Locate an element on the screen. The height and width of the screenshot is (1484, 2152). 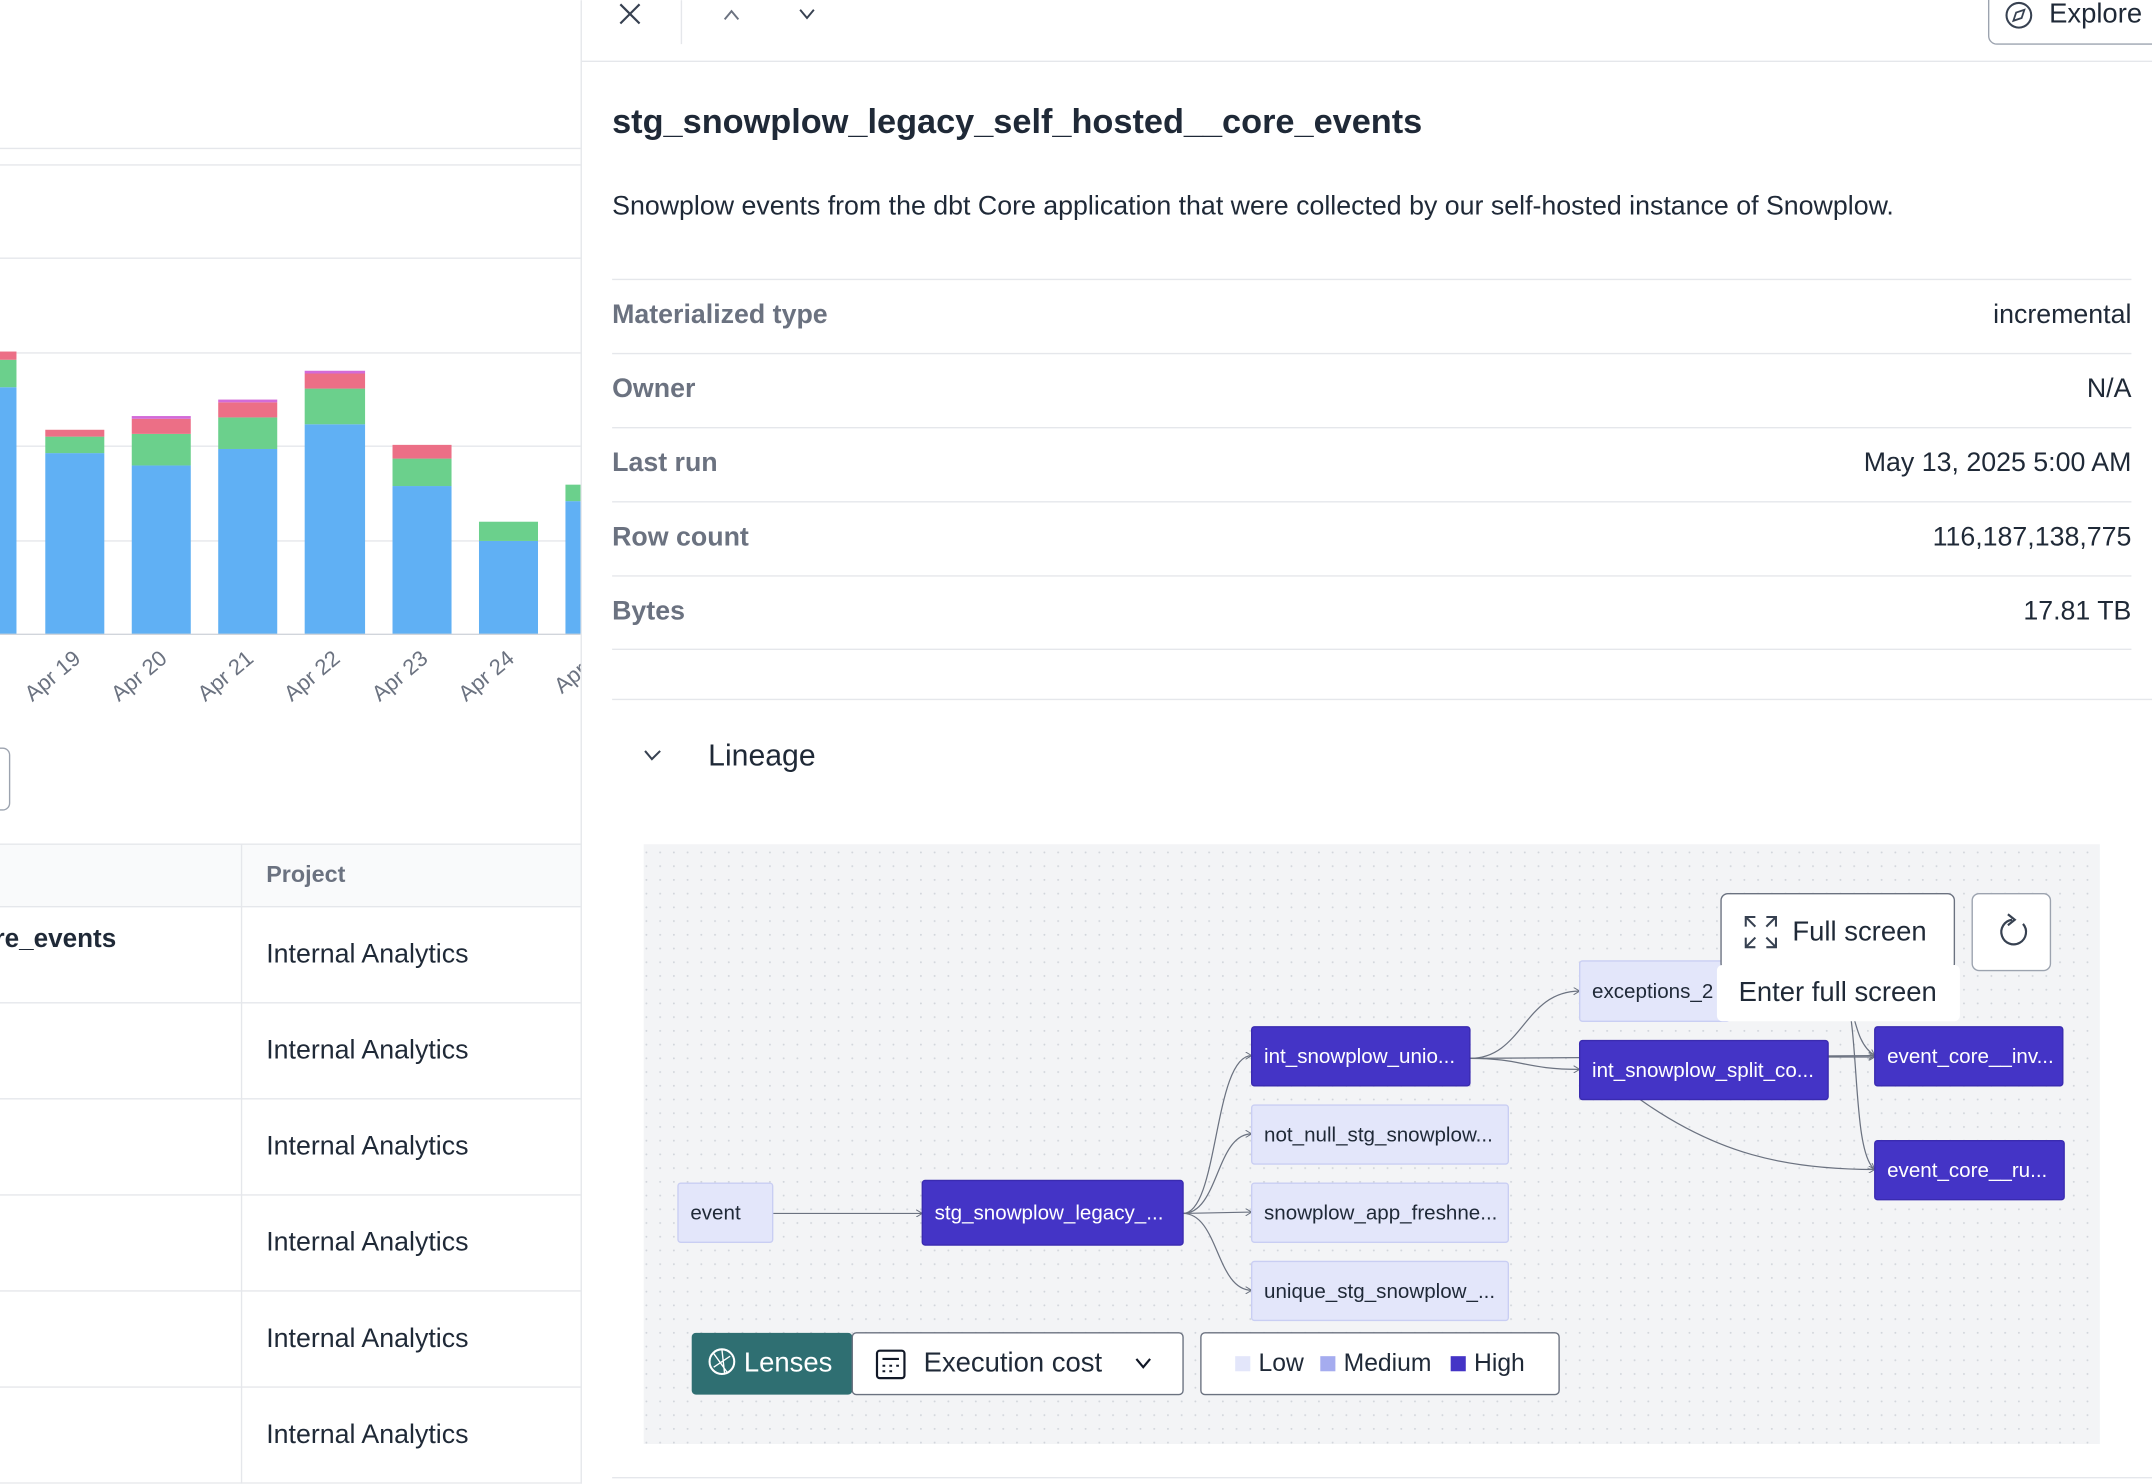
node: event is located at coordinates (725, 1212).